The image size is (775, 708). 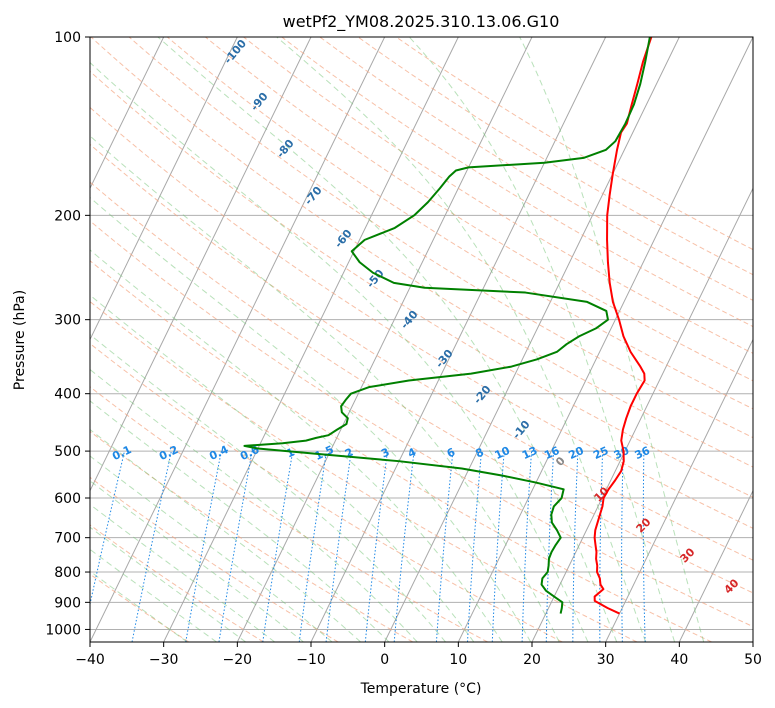 I want to click on mixing-ratio-label: 13, so click(x=529, y=453).